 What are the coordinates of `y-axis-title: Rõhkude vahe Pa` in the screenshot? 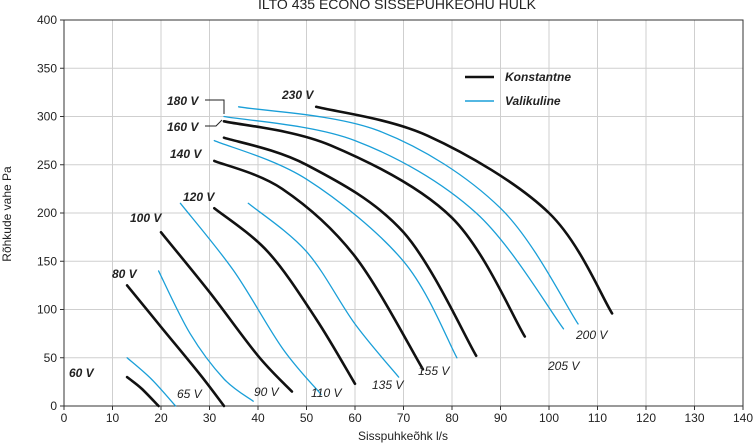 It's located at (7, 214).